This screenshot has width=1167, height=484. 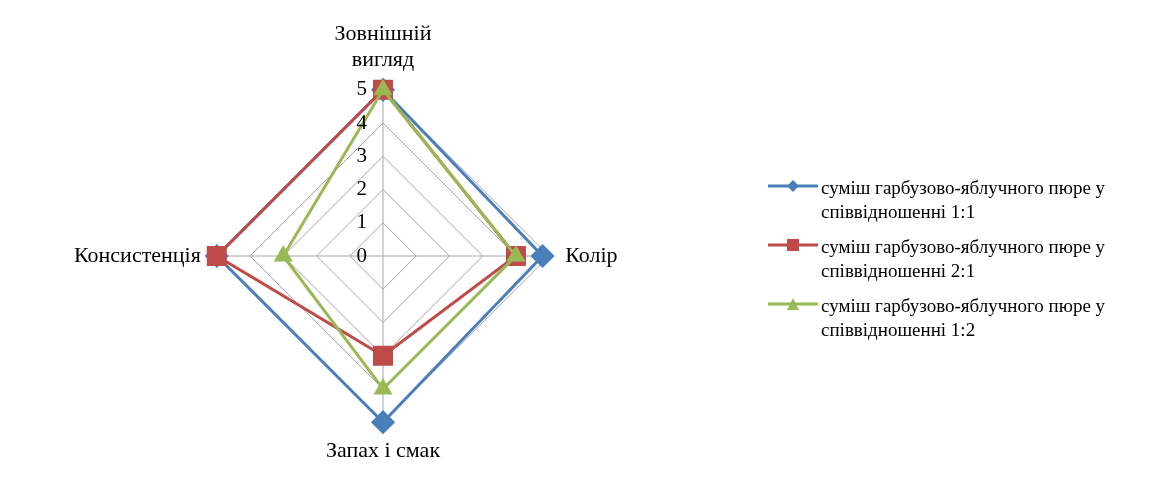 What do you see at coordinates (361, 154) in the screenshot?
I see `y-tick-label: 3` at bounding box center [361, 154].